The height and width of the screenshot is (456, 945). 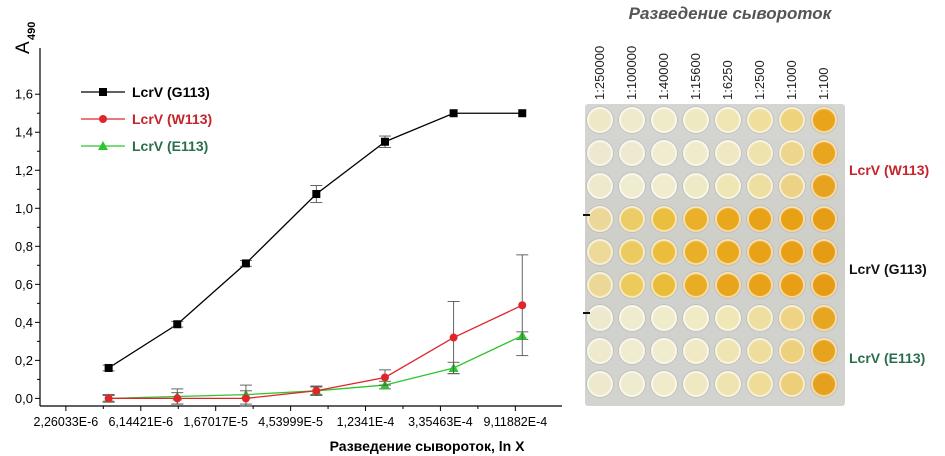 What do you see at coordinates (23, 47) in the screenshot?
I see `y-axis-title: A` at bounding box center [23, 47].